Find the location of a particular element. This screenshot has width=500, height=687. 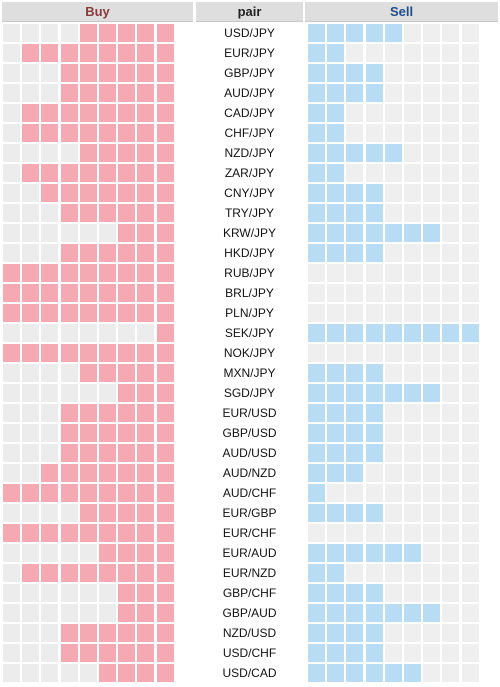

pair-label: AUD/JPY is located at coordinates (249, 93).